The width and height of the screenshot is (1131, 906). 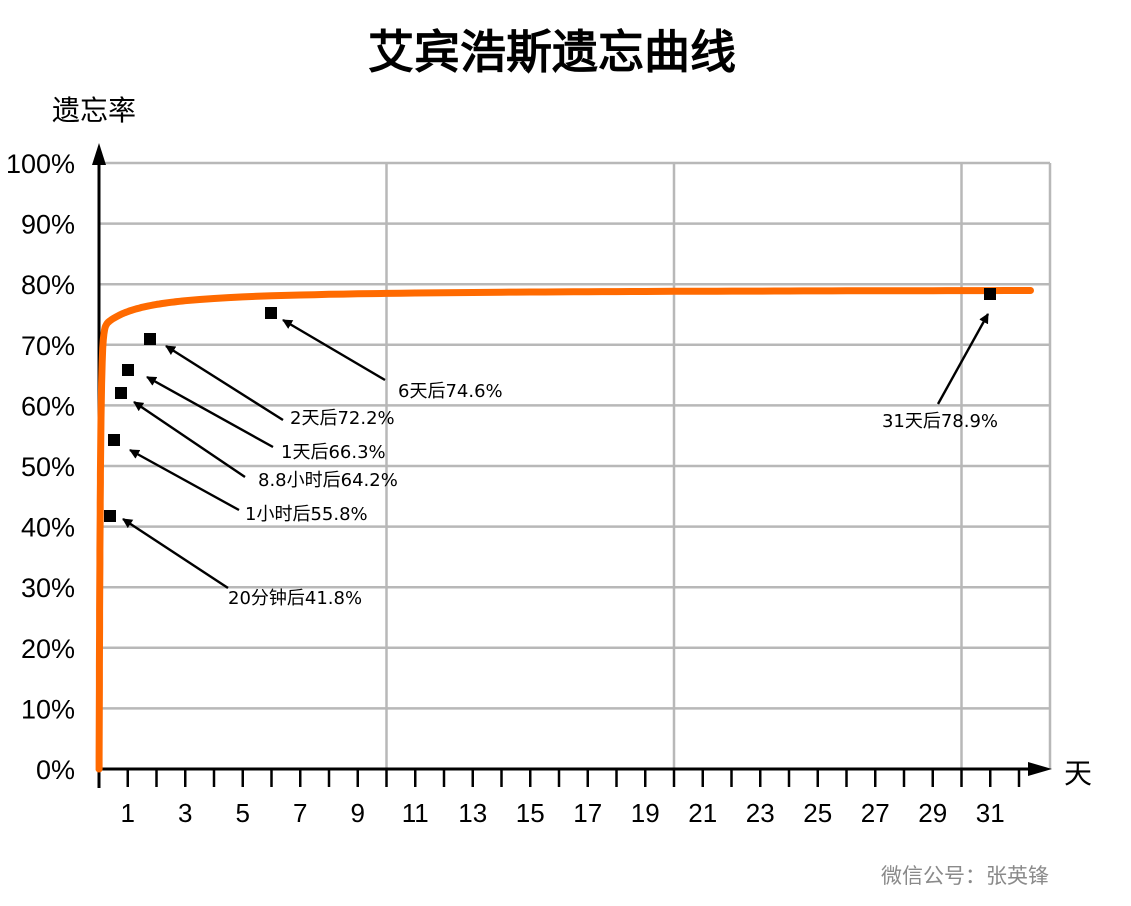 What do you see at coordinates (48, 225) in the screenshot?
I see `y-tick-label: 90%` at bounding box center [48, 225].